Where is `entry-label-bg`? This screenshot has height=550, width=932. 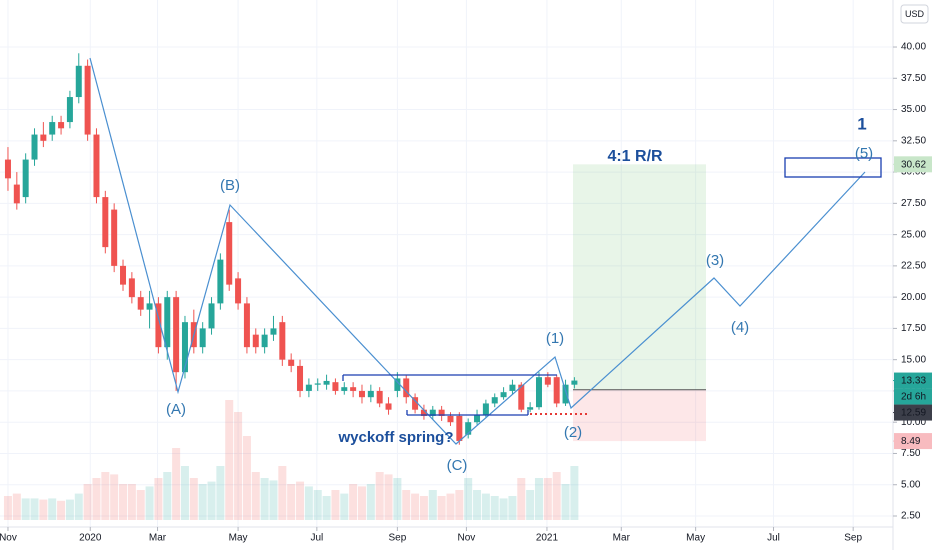
entry-label-bg is located at coordinates (913, 412).